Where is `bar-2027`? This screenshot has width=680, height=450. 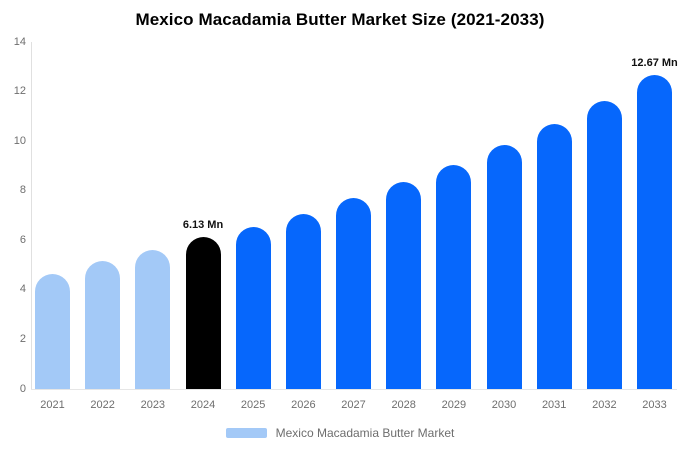
bar-2027 is located at coordinates (354, 293).